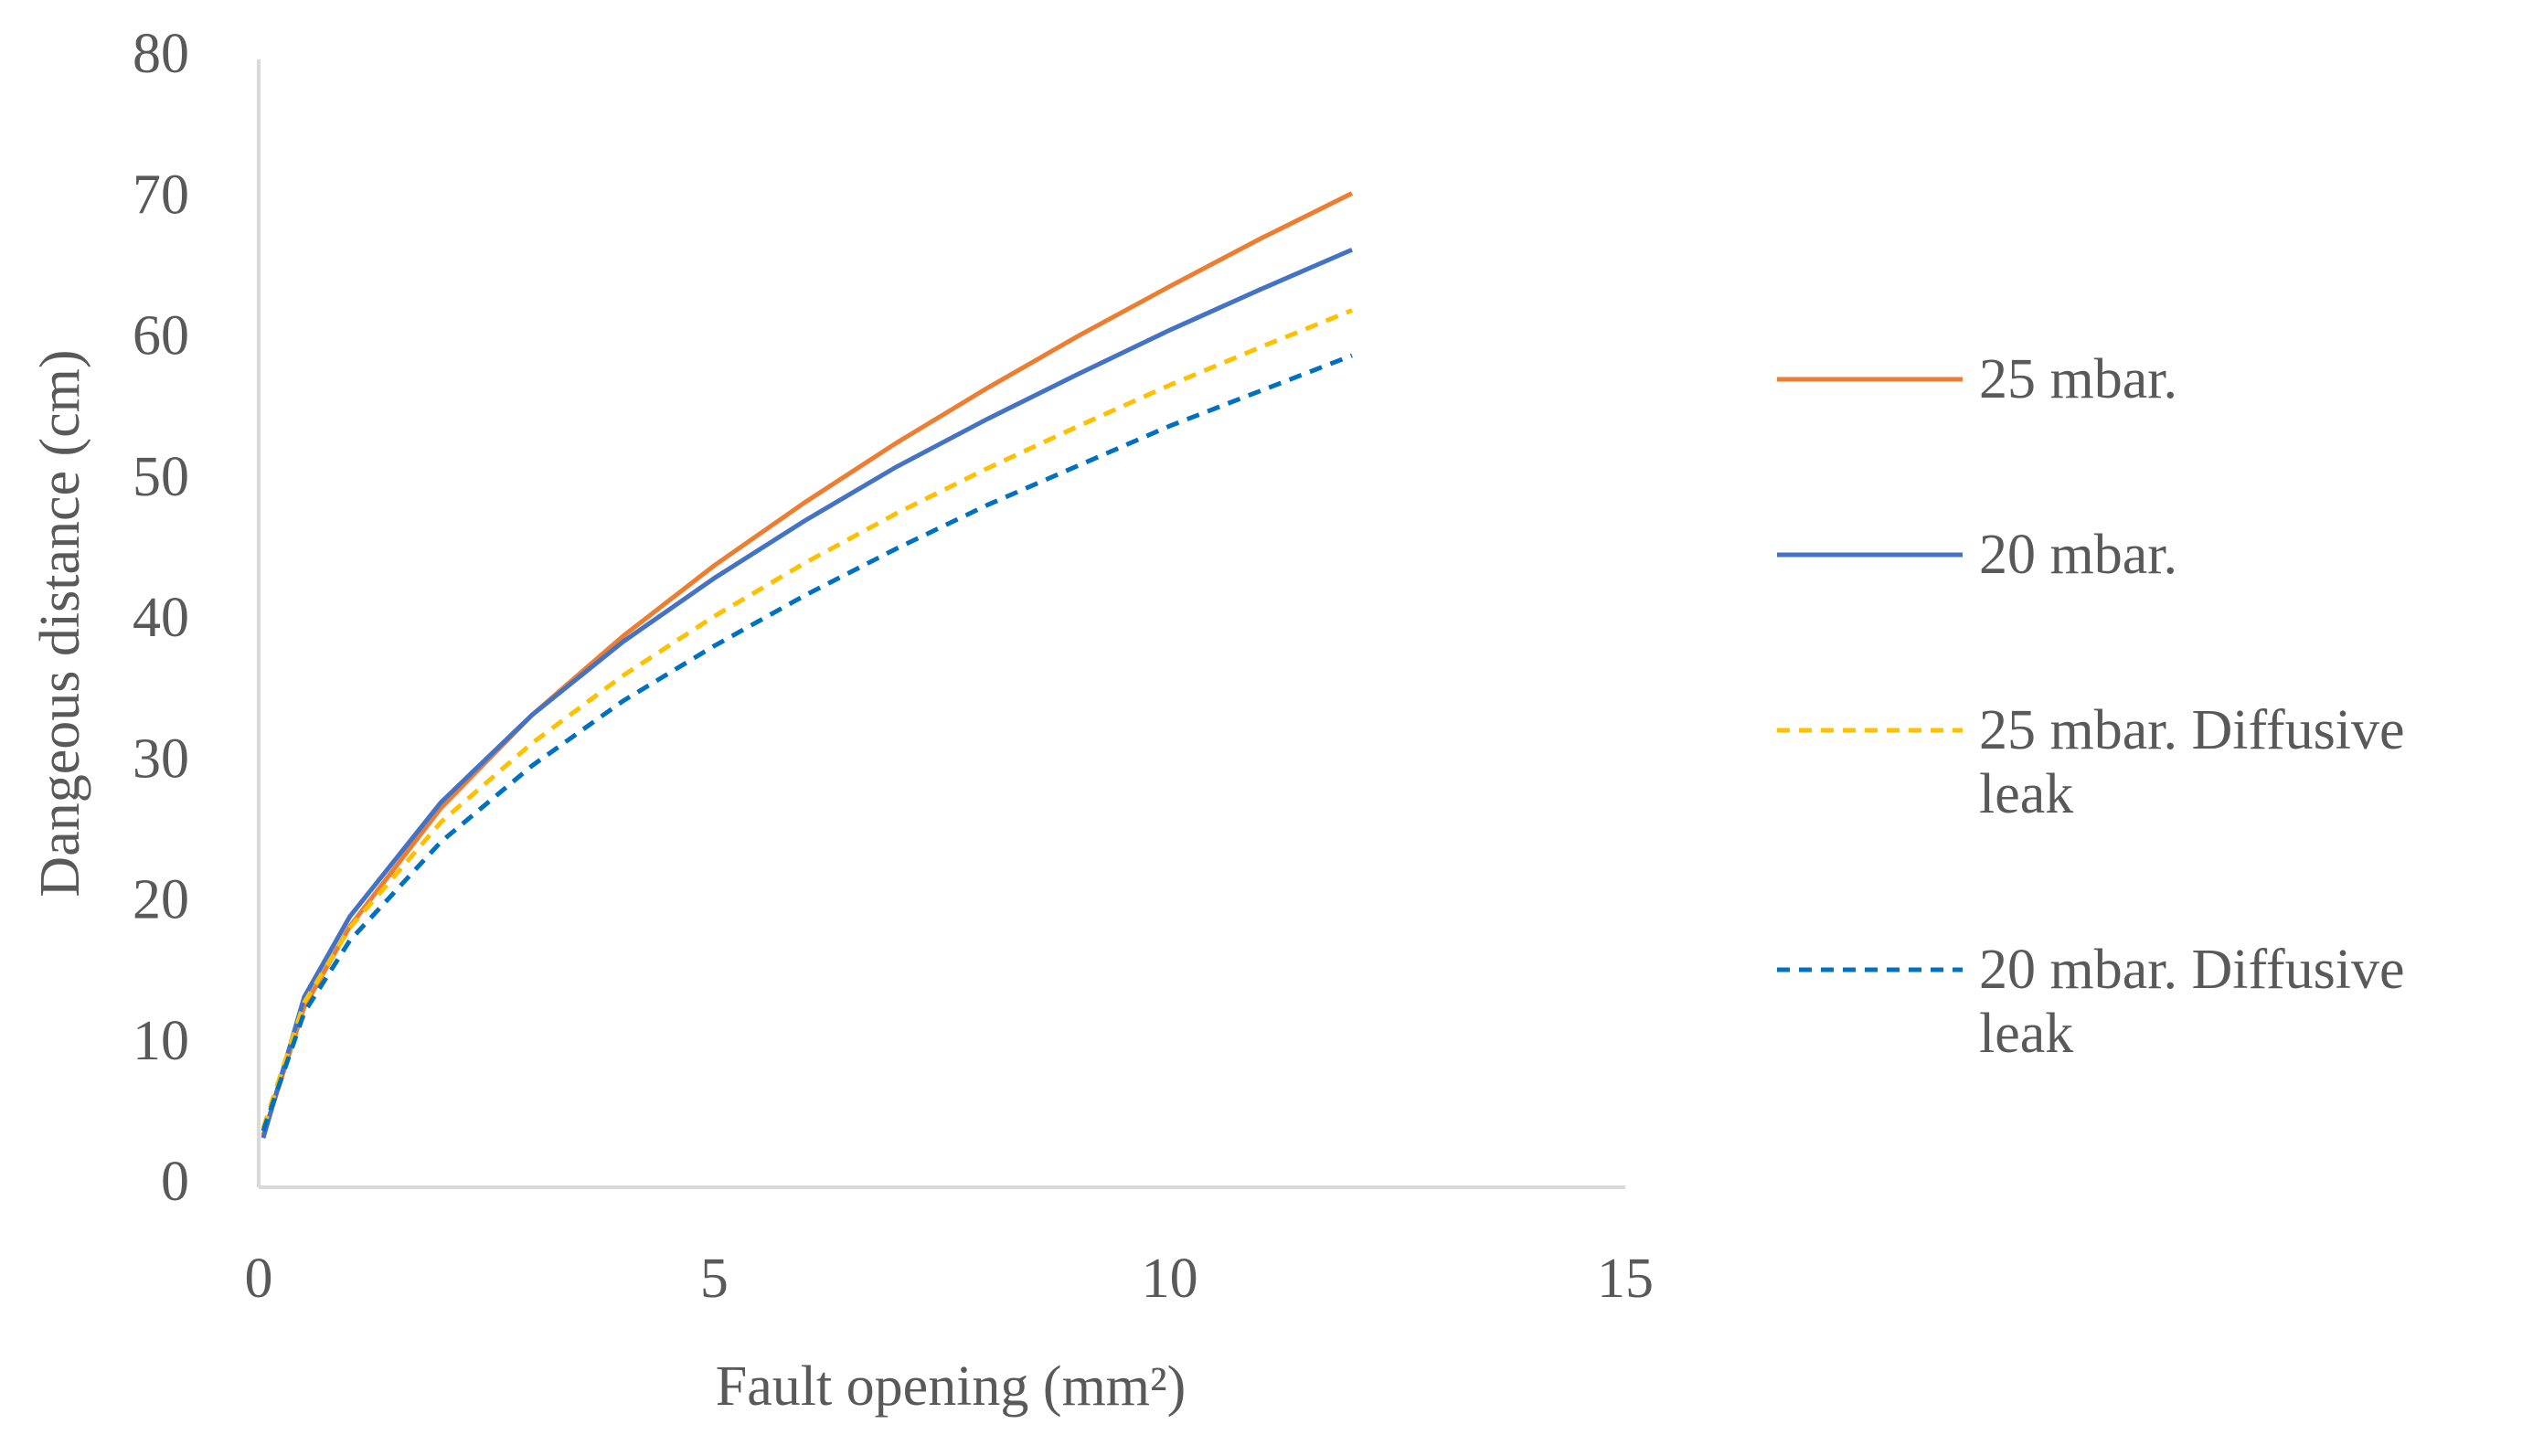 This screenshot has height=1456, width=2533. What do you see at coordinates (161, 195) in the screenshot?
I see `y-tick-label: 70` at bounding box center [161, 195].